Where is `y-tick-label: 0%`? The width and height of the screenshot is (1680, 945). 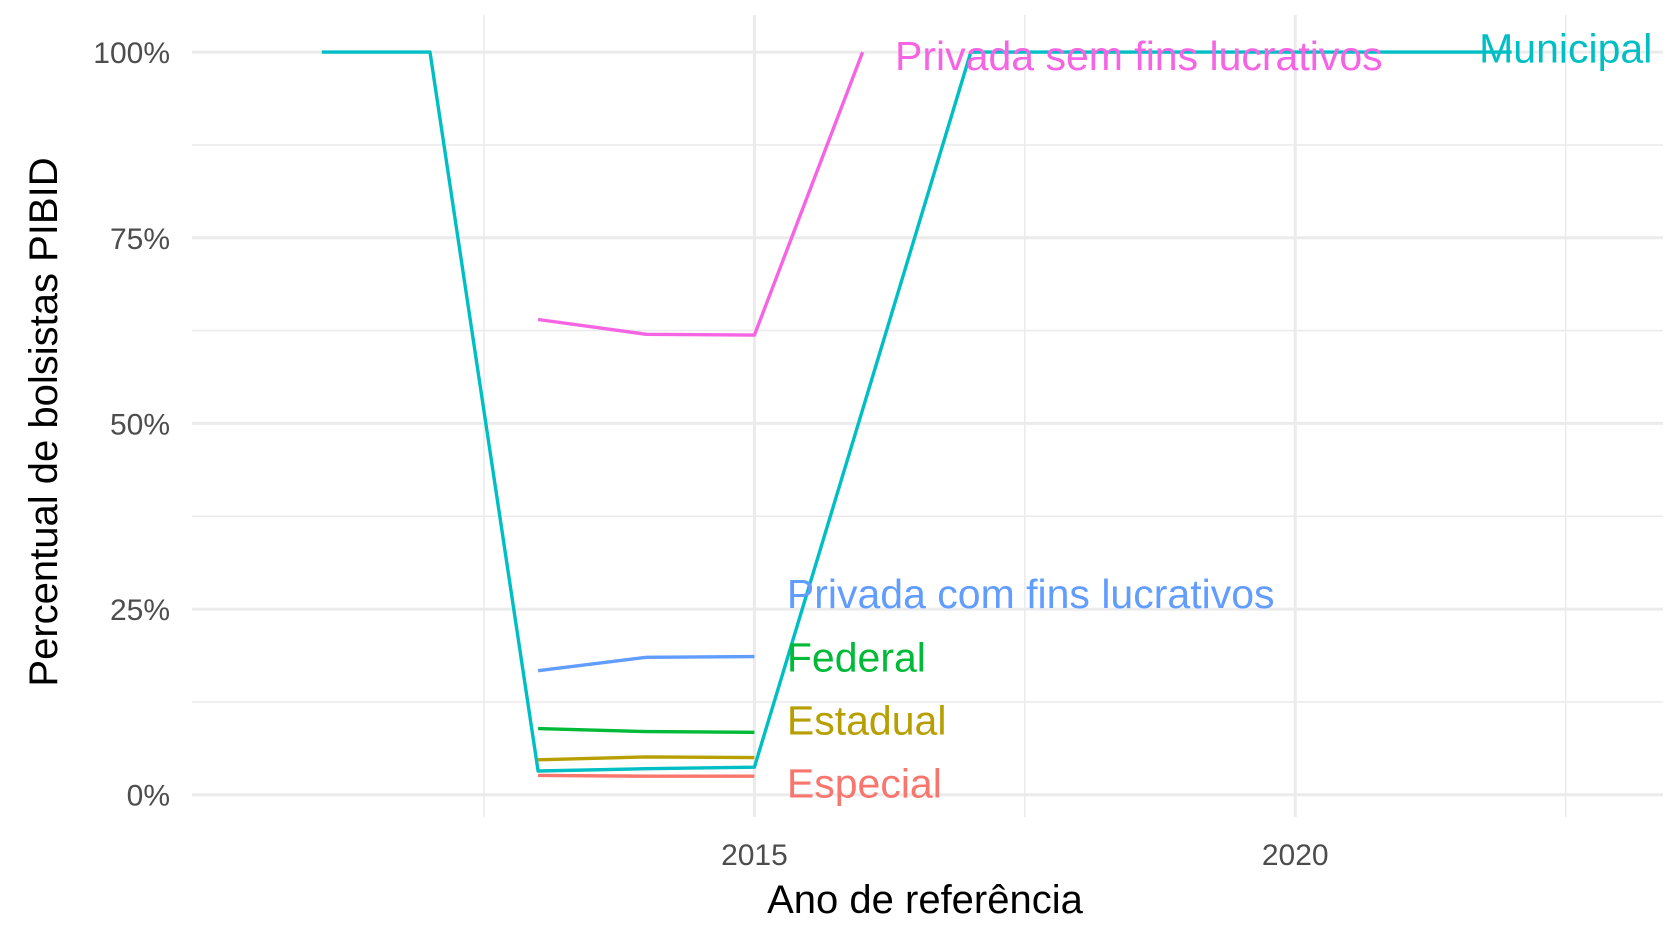
y-tick-label: 0% is located at coordinates (148, 796).